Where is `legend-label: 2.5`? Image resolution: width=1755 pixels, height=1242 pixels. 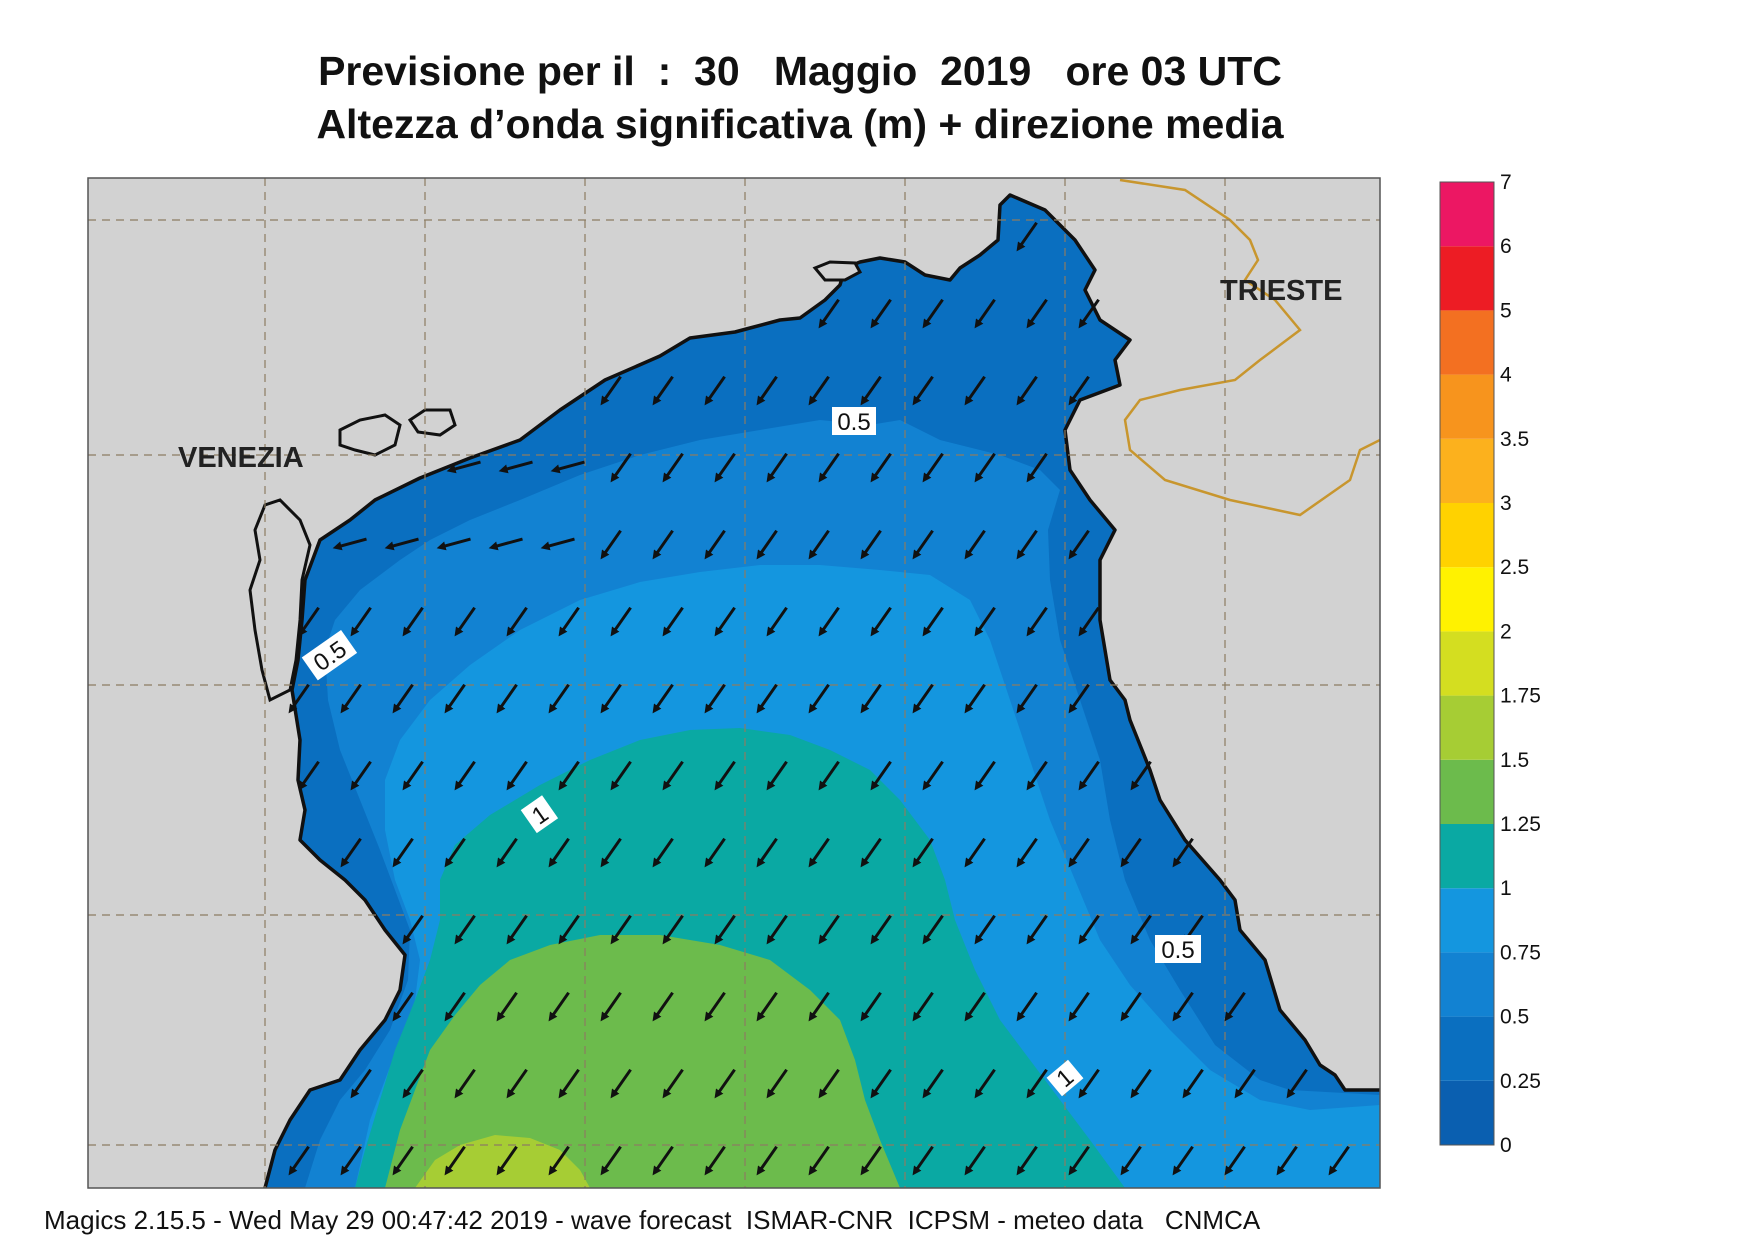 legend-label: 2.5 is located at coordinates (1514, 567).